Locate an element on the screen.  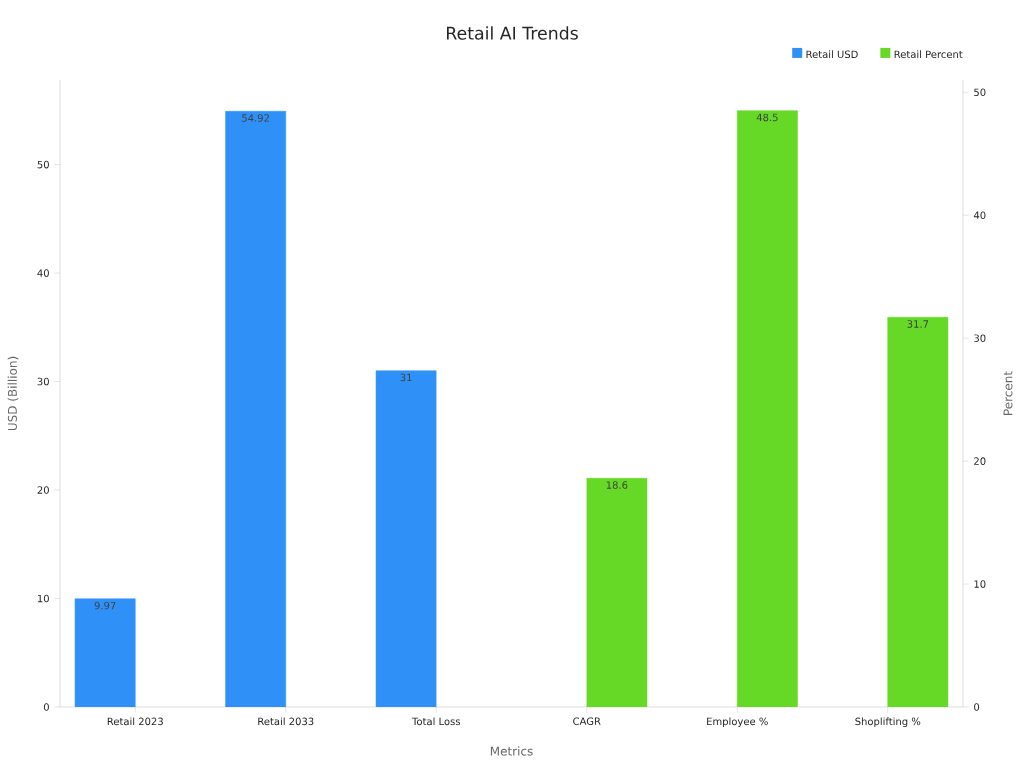
y2-tick-label: 0 is located at coordinates (977, 707).